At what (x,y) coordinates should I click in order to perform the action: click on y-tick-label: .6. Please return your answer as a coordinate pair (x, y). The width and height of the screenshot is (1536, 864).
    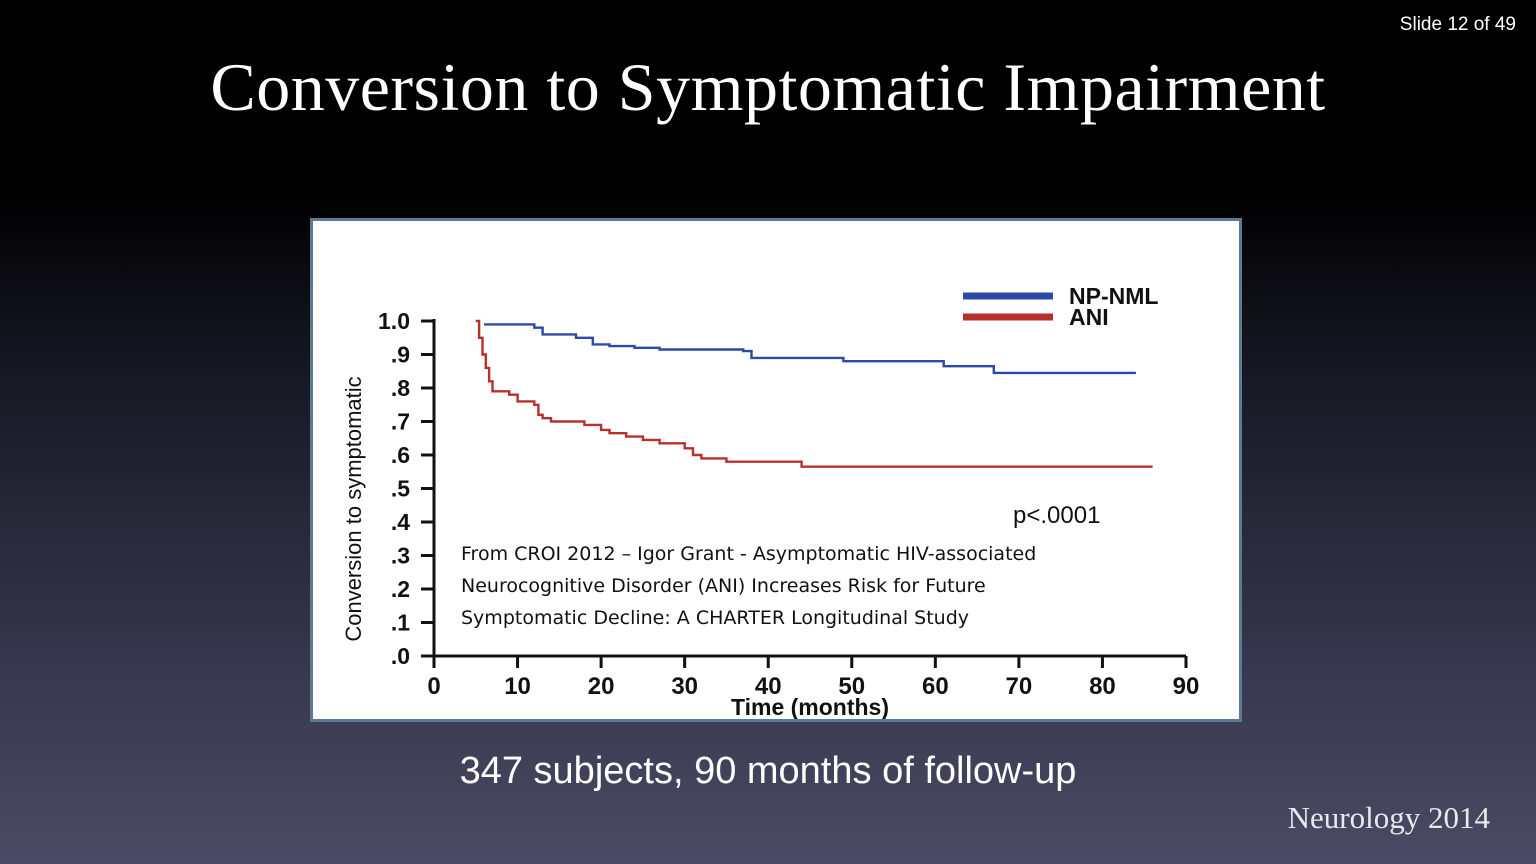
    Looking at the image, I should click on (400, 455).